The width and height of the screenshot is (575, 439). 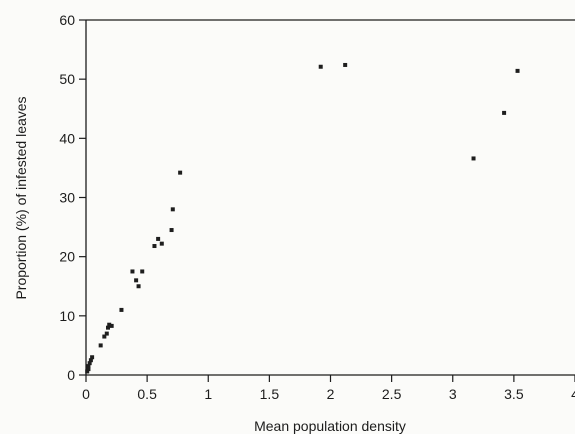 I want to click on y-tick-label: 40, so click(x=67, y=138).